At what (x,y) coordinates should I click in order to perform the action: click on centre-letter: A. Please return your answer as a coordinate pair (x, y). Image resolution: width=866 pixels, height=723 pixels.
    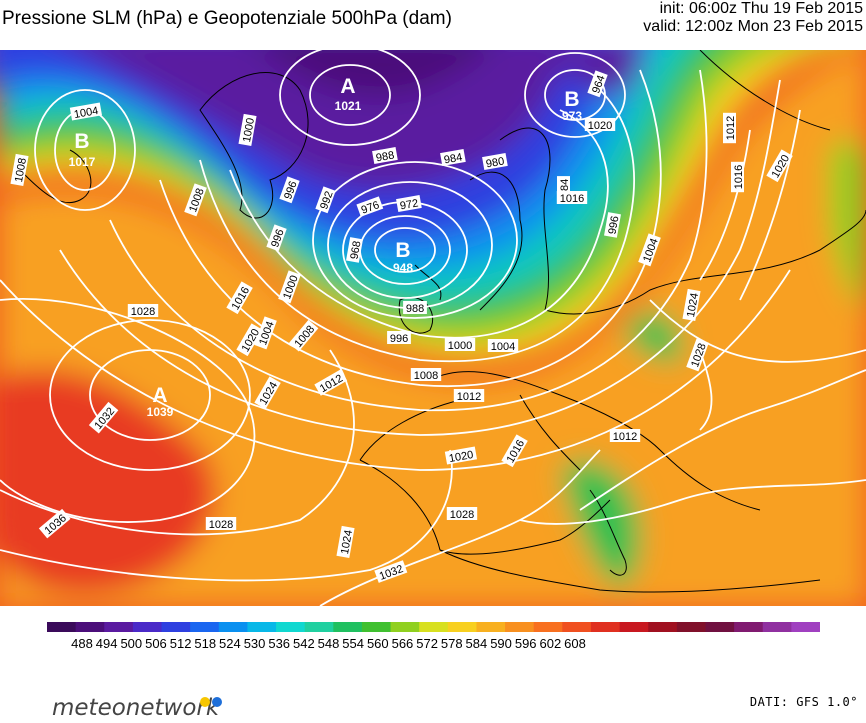
    Looking at the image, I should click on (159, 395).